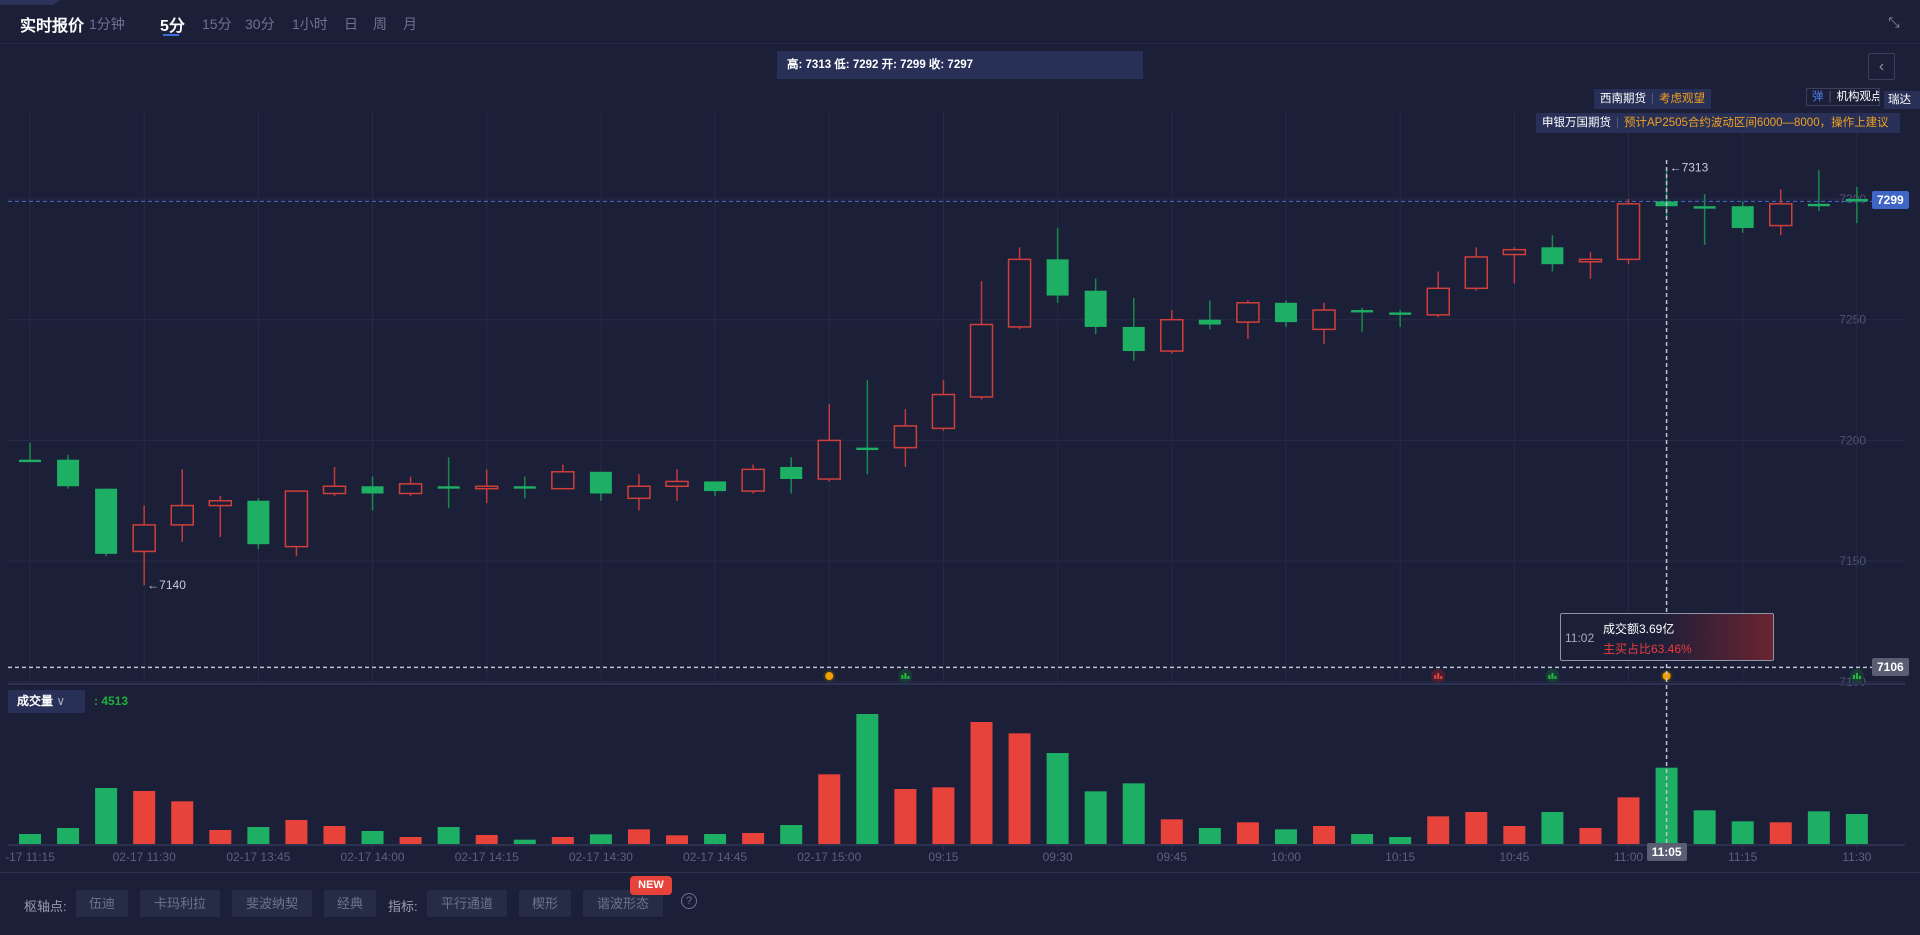 The height and width of the screenshot is (935, 1920). I want to click on annotation-tag: 申银万国期货 | 预计AP2505合约波动区间6000—8000，操作上建议, so click(1718, 123).